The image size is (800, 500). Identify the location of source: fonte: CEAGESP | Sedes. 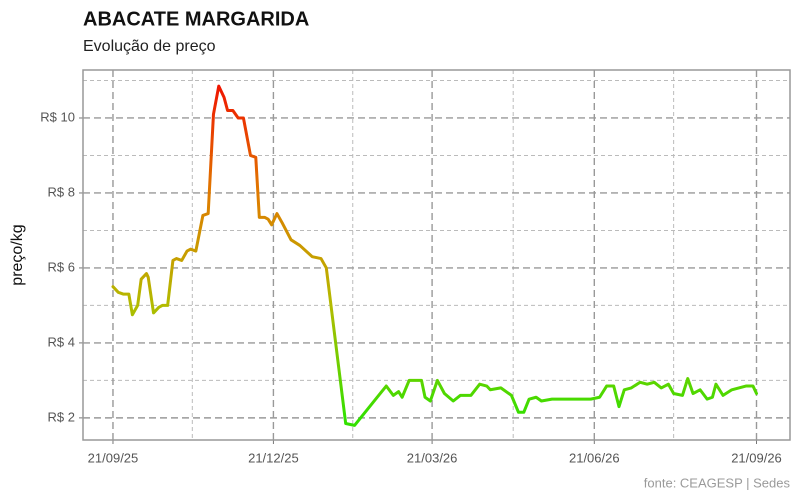
(717, 482).